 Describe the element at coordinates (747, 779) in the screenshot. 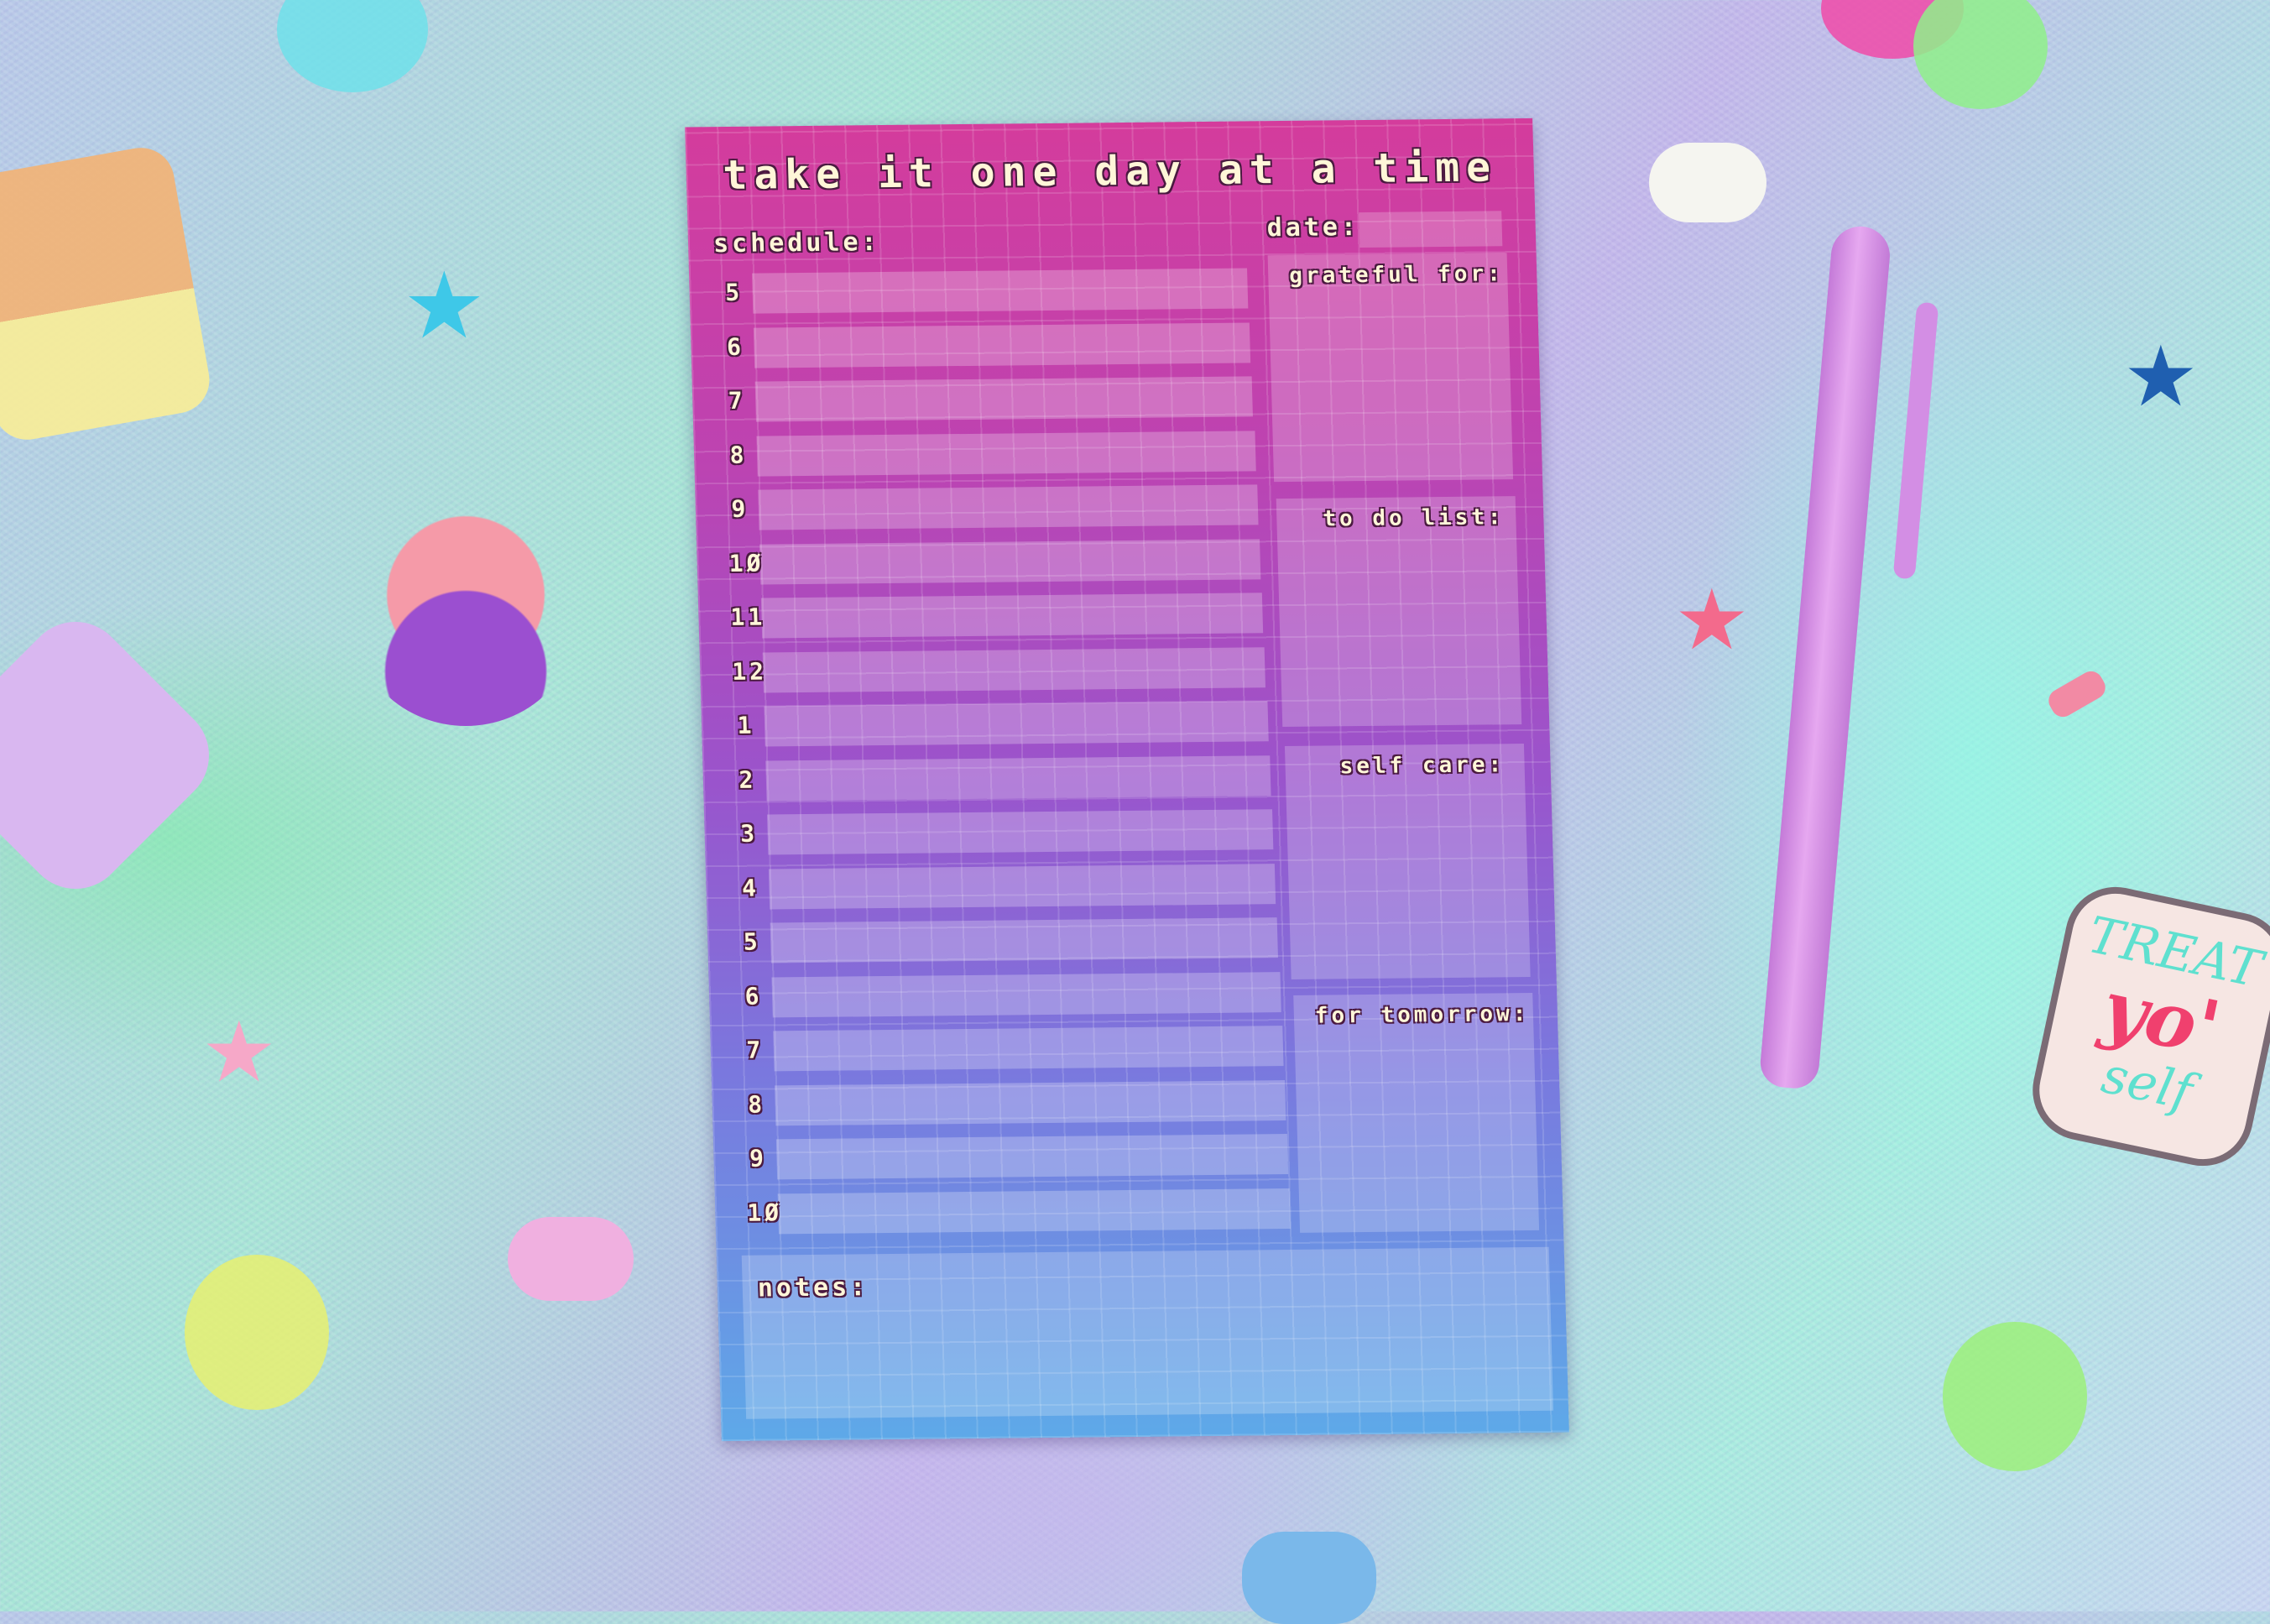

I see `schedule-hour-label: 2` at that location.